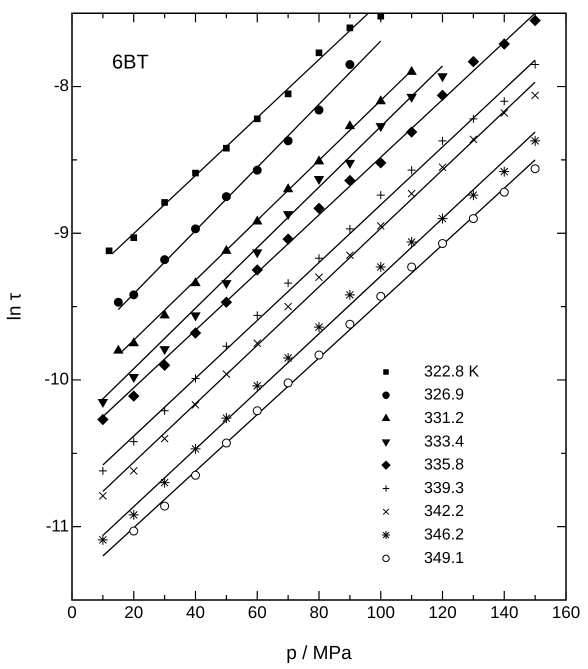  I want to click on y-axis-title: ln τ, so click(15, 306).